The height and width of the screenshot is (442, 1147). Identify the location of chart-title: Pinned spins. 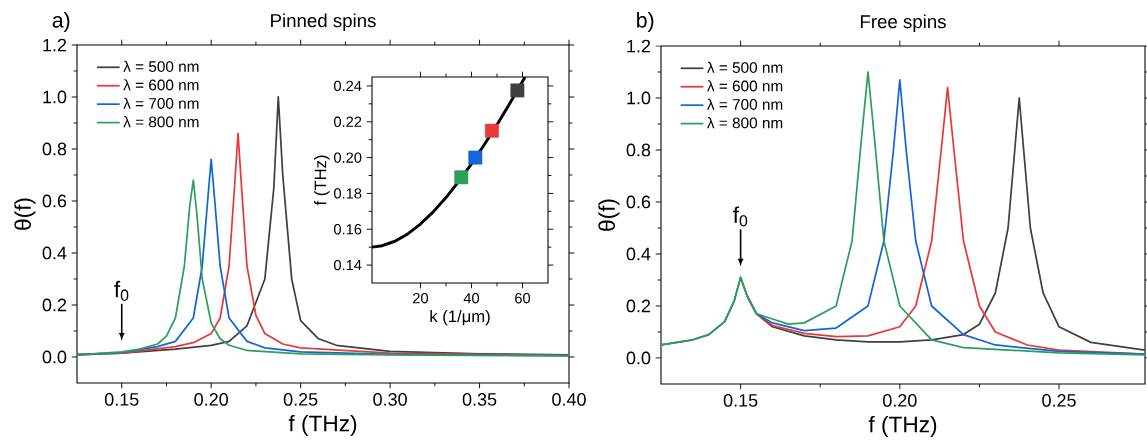
(323, 22).